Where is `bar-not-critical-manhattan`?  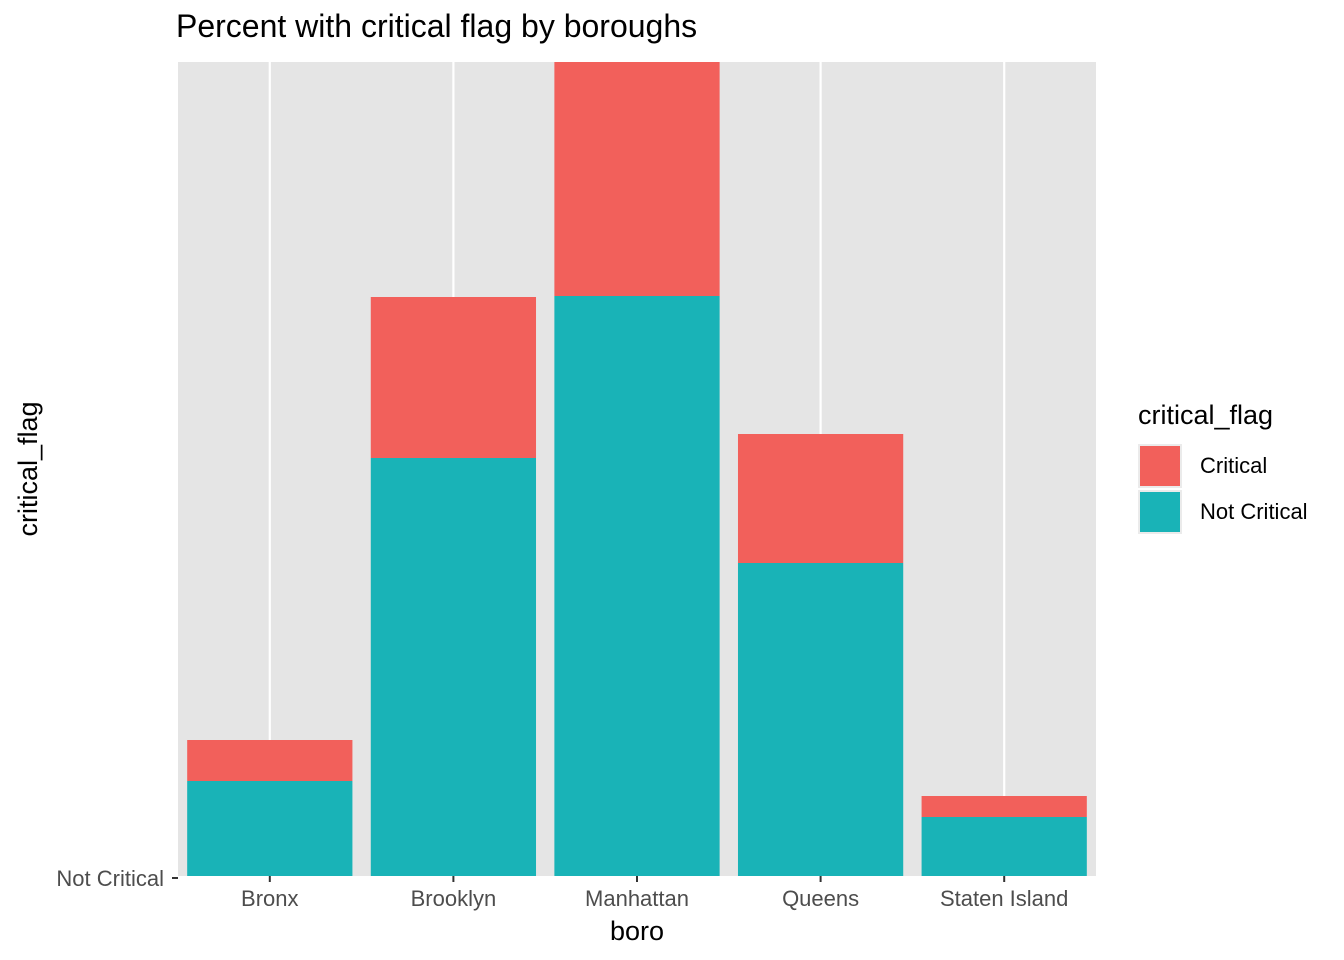 bar-not-critical-manhattan is located at coordinates (637, 586).